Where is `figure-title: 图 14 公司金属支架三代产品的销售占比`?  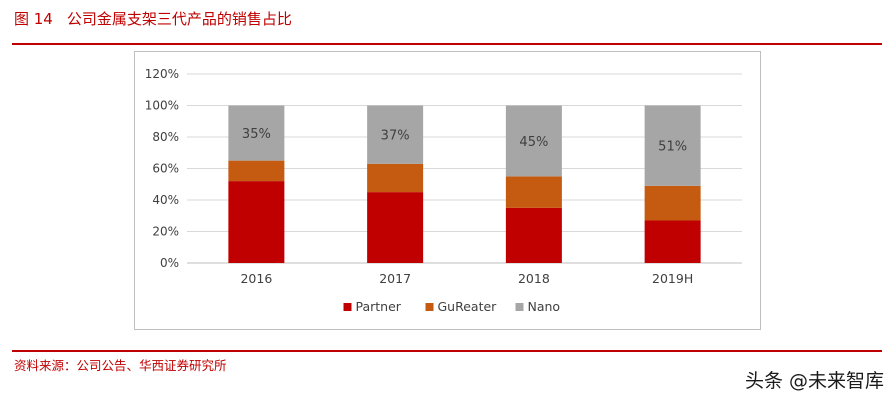 figure-title: 图 14 公司金属支架三代产品的销售占比 is located at coordinates (153, 18).